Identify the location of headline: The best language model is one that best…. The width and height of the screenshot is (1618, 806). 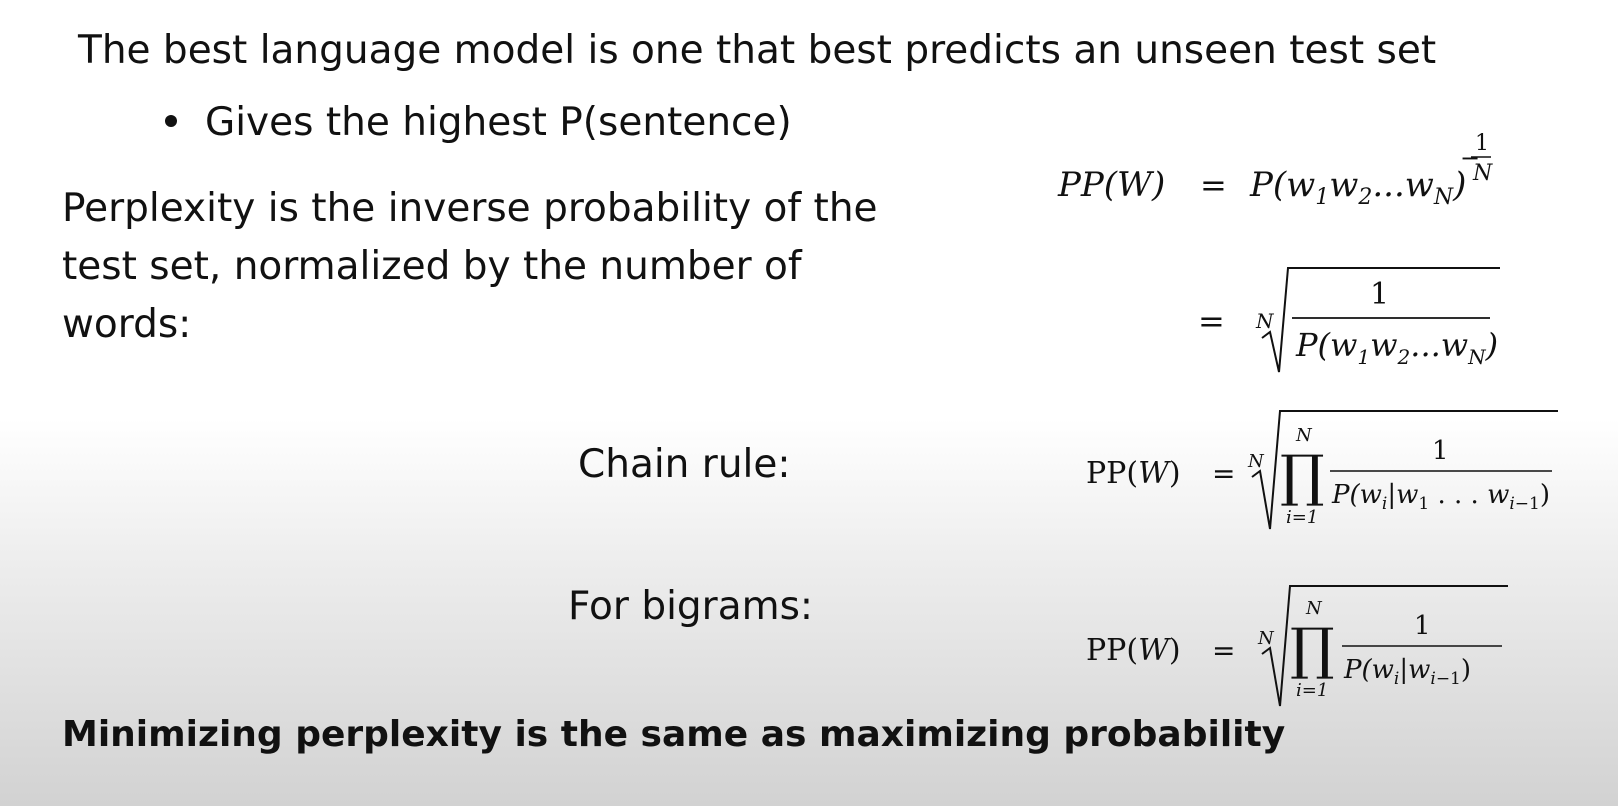
(757, 50).